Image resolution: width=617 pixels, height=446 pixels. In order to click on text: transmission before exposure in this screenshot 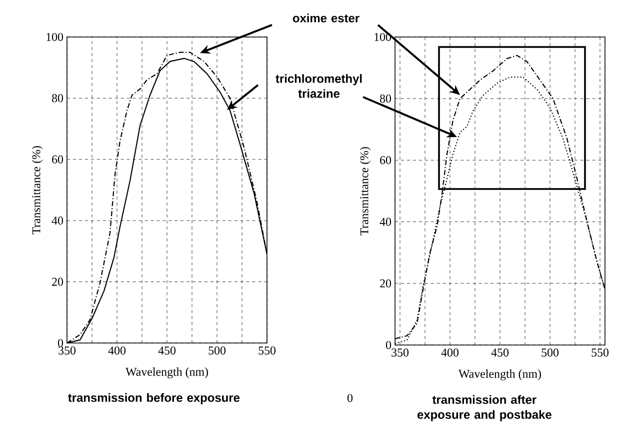, I will do `click(154, 398)`.